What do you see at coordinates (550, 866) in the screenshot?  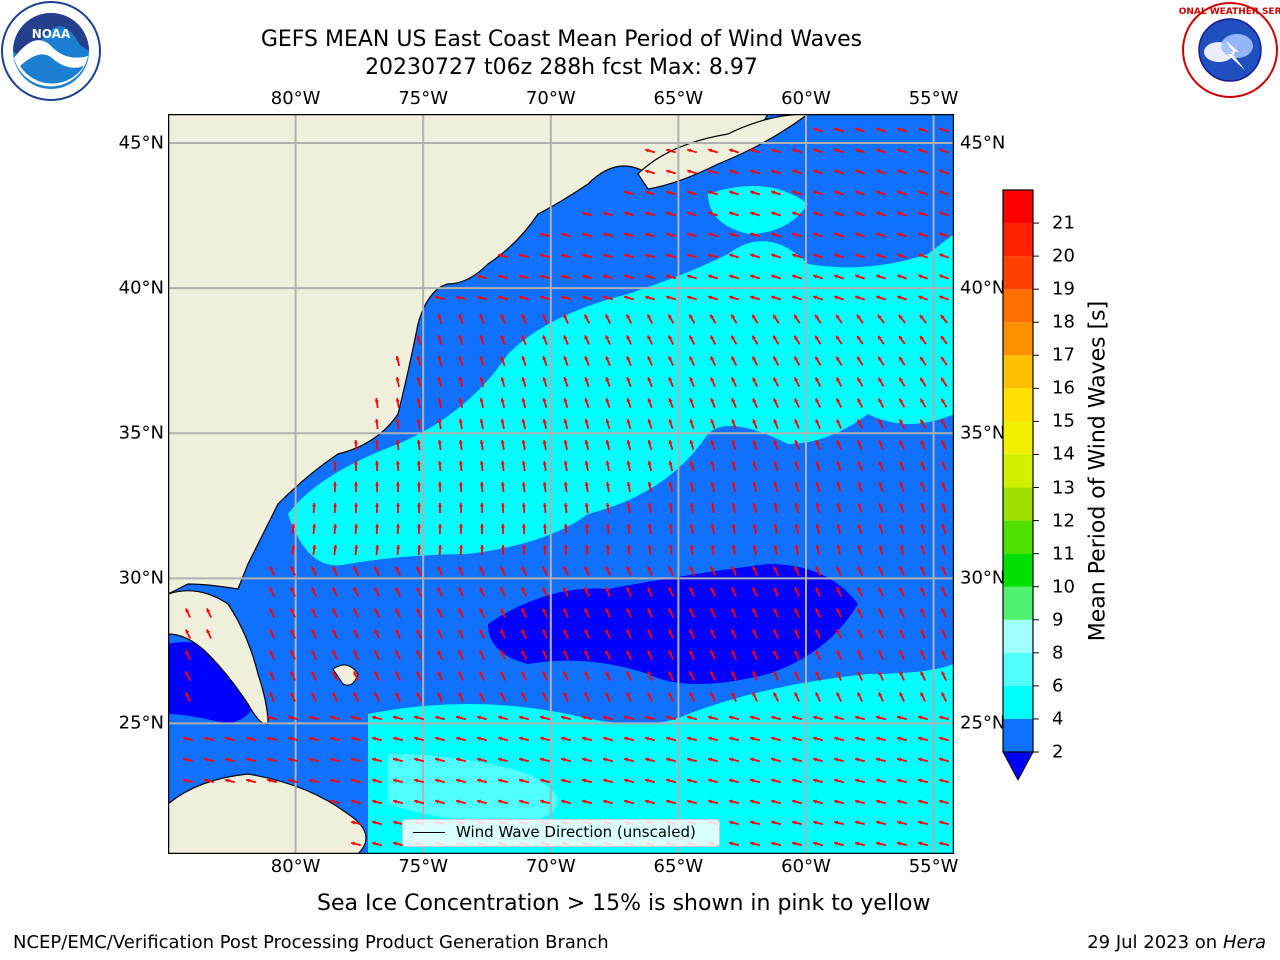 I see `lon-tick-label-bottom: 70°W` at bounding box center [550, 866].